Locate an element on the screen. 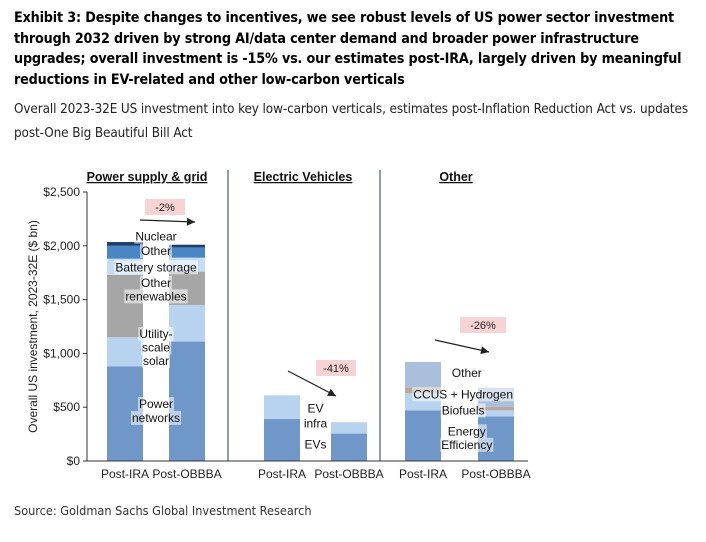  group-header: Power supply & grid is located at coordinates (147, 177).